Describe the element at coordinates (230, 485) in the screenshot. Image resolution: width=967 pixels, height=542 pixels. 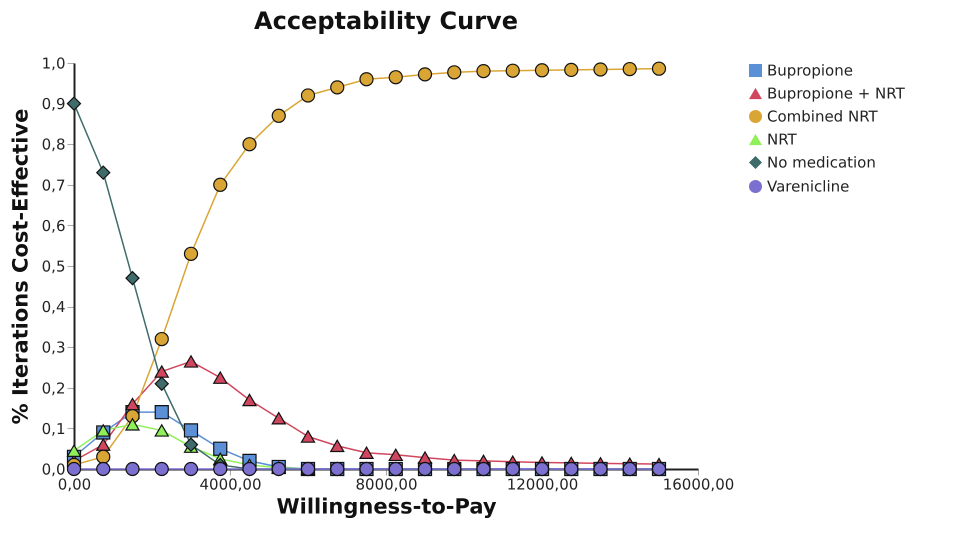
I see `x-tick-label: 4000,00` at that location.